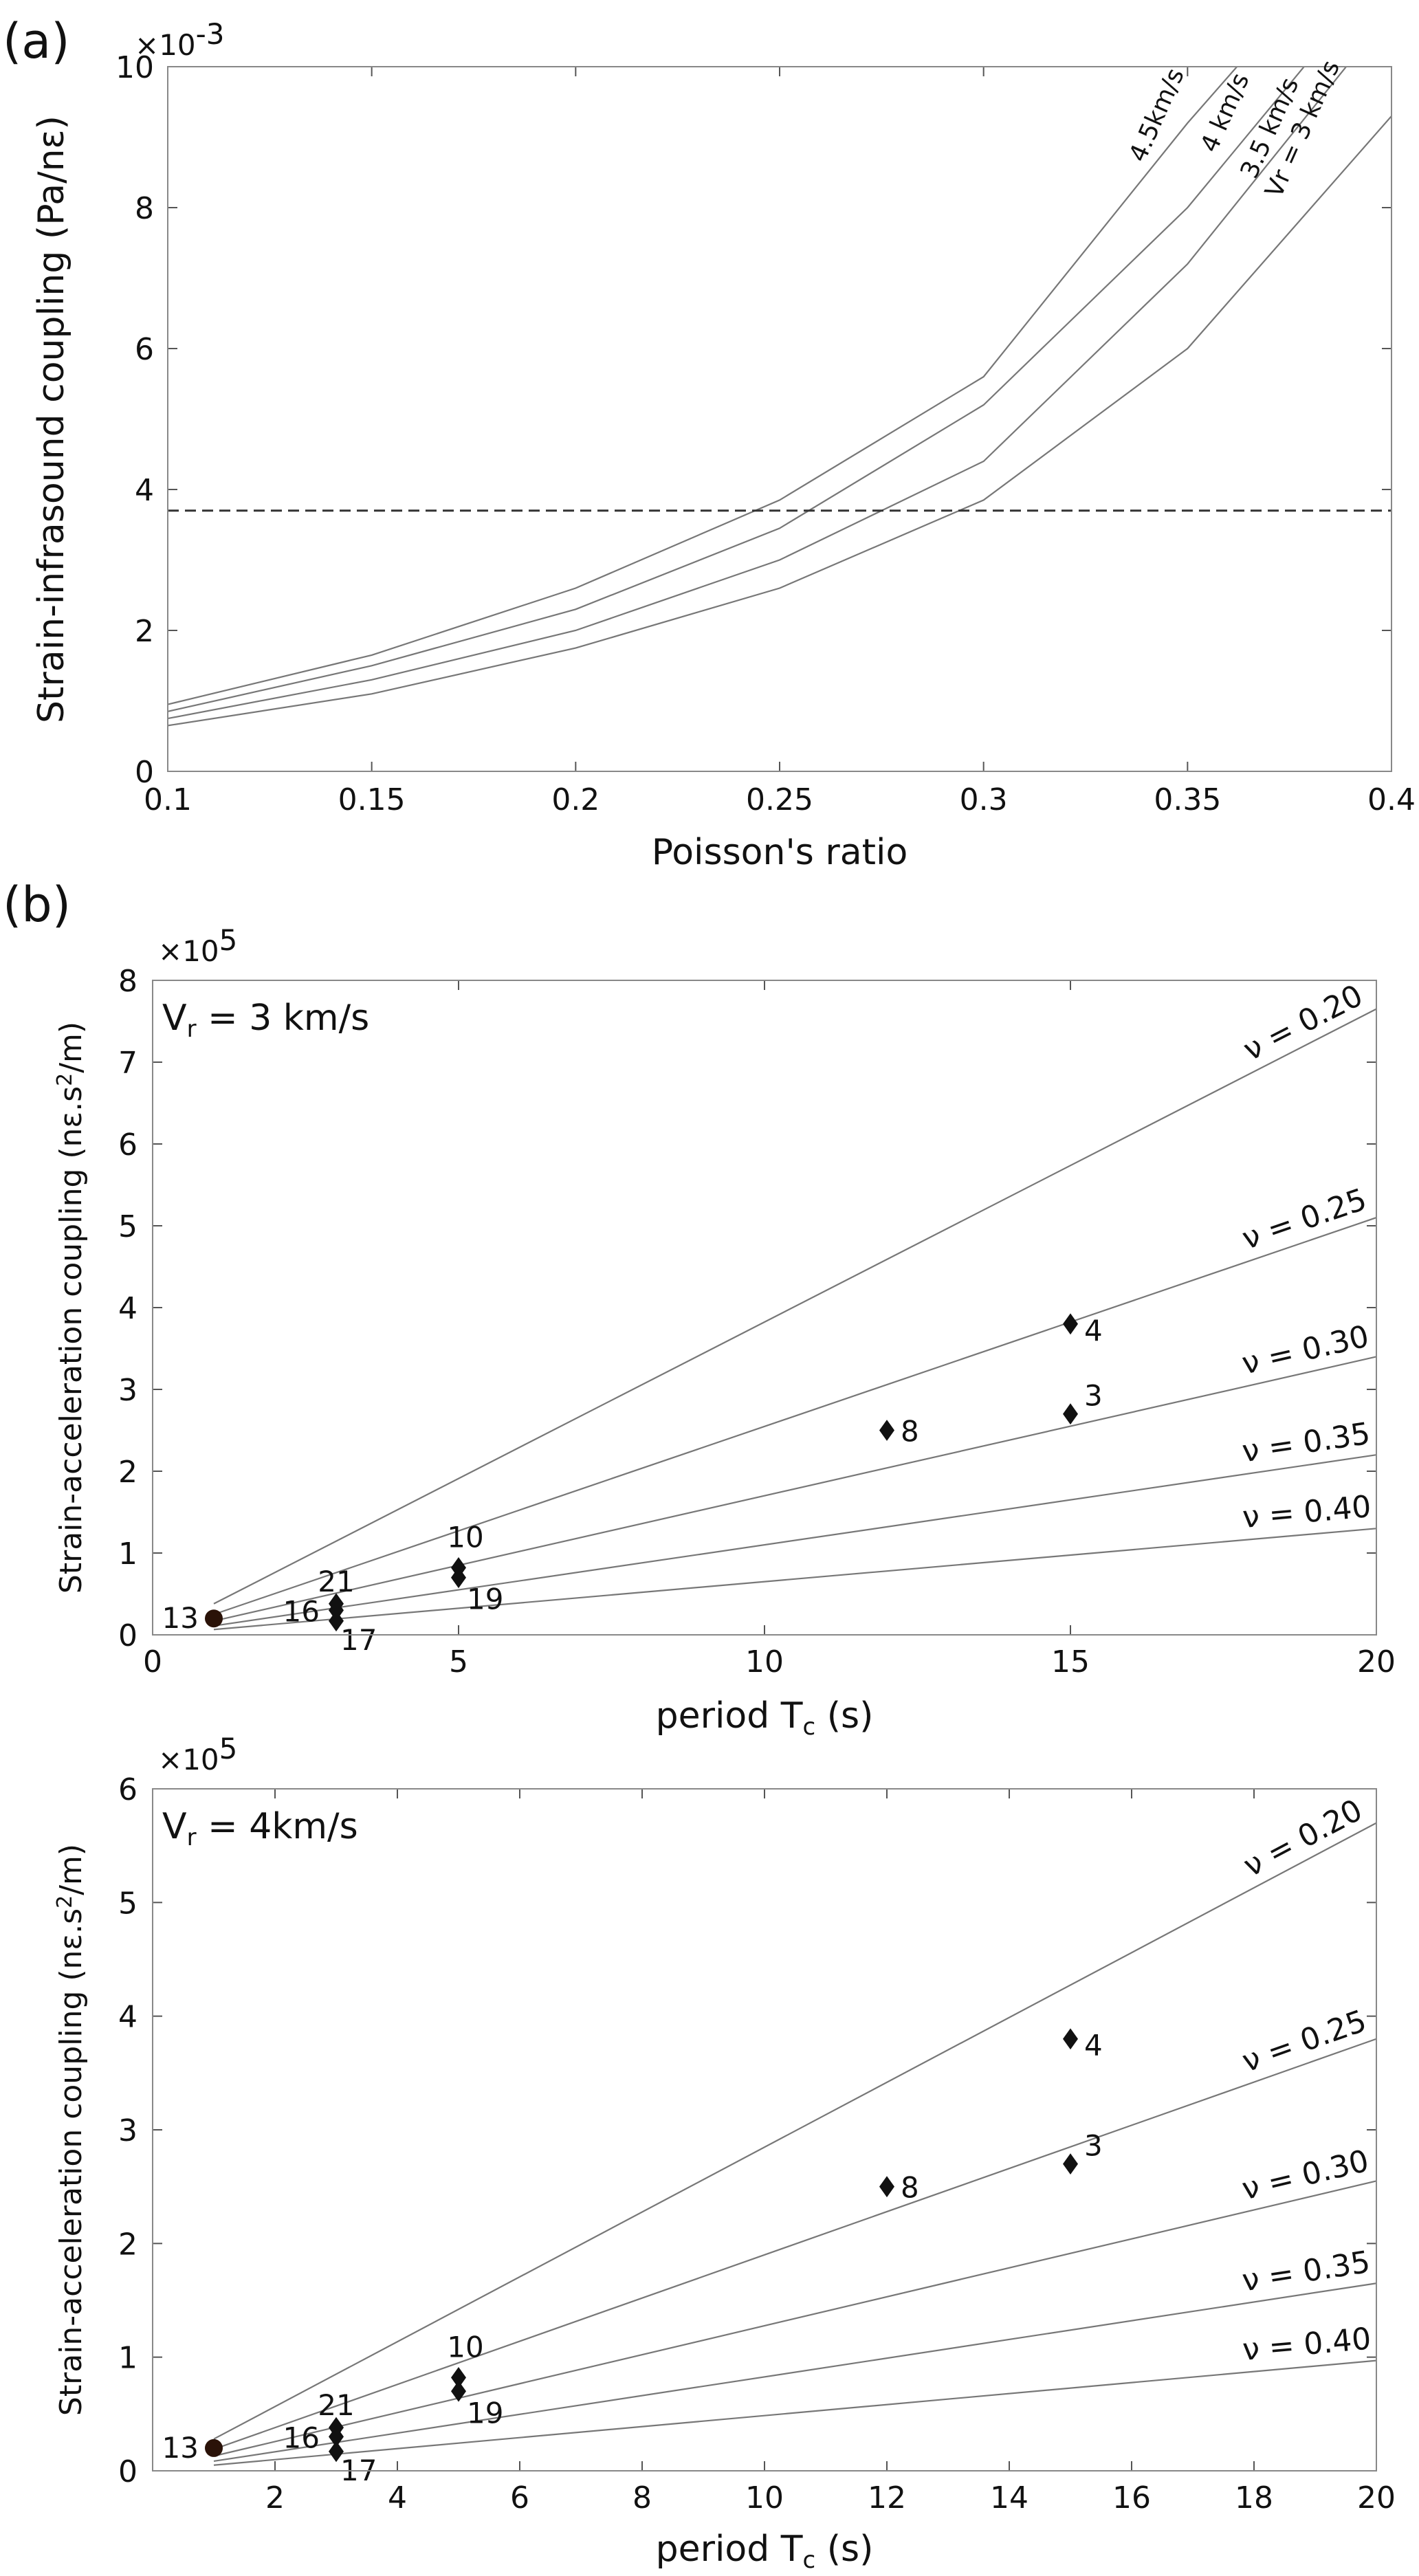  Describe the element at coordinates (1131, 2498) in the screenshot. I see `b-bottom-x-tick-label: 16` at that location.